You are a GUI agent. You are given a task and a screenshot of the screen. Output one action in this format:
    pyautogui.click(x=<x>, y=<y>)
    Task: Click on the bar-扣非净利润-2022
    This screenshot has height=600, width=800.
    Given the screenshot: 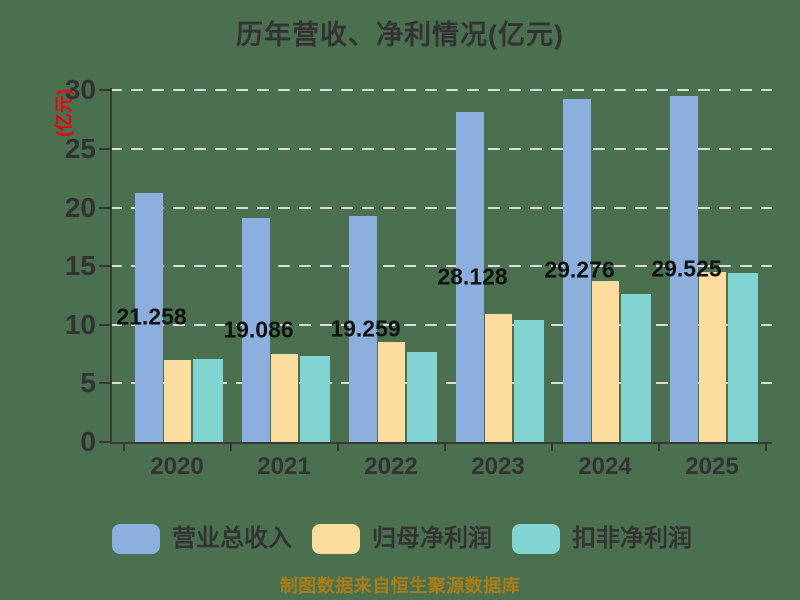 What is the action you would take?
    pyautogui.click(x=421, y=396)
    